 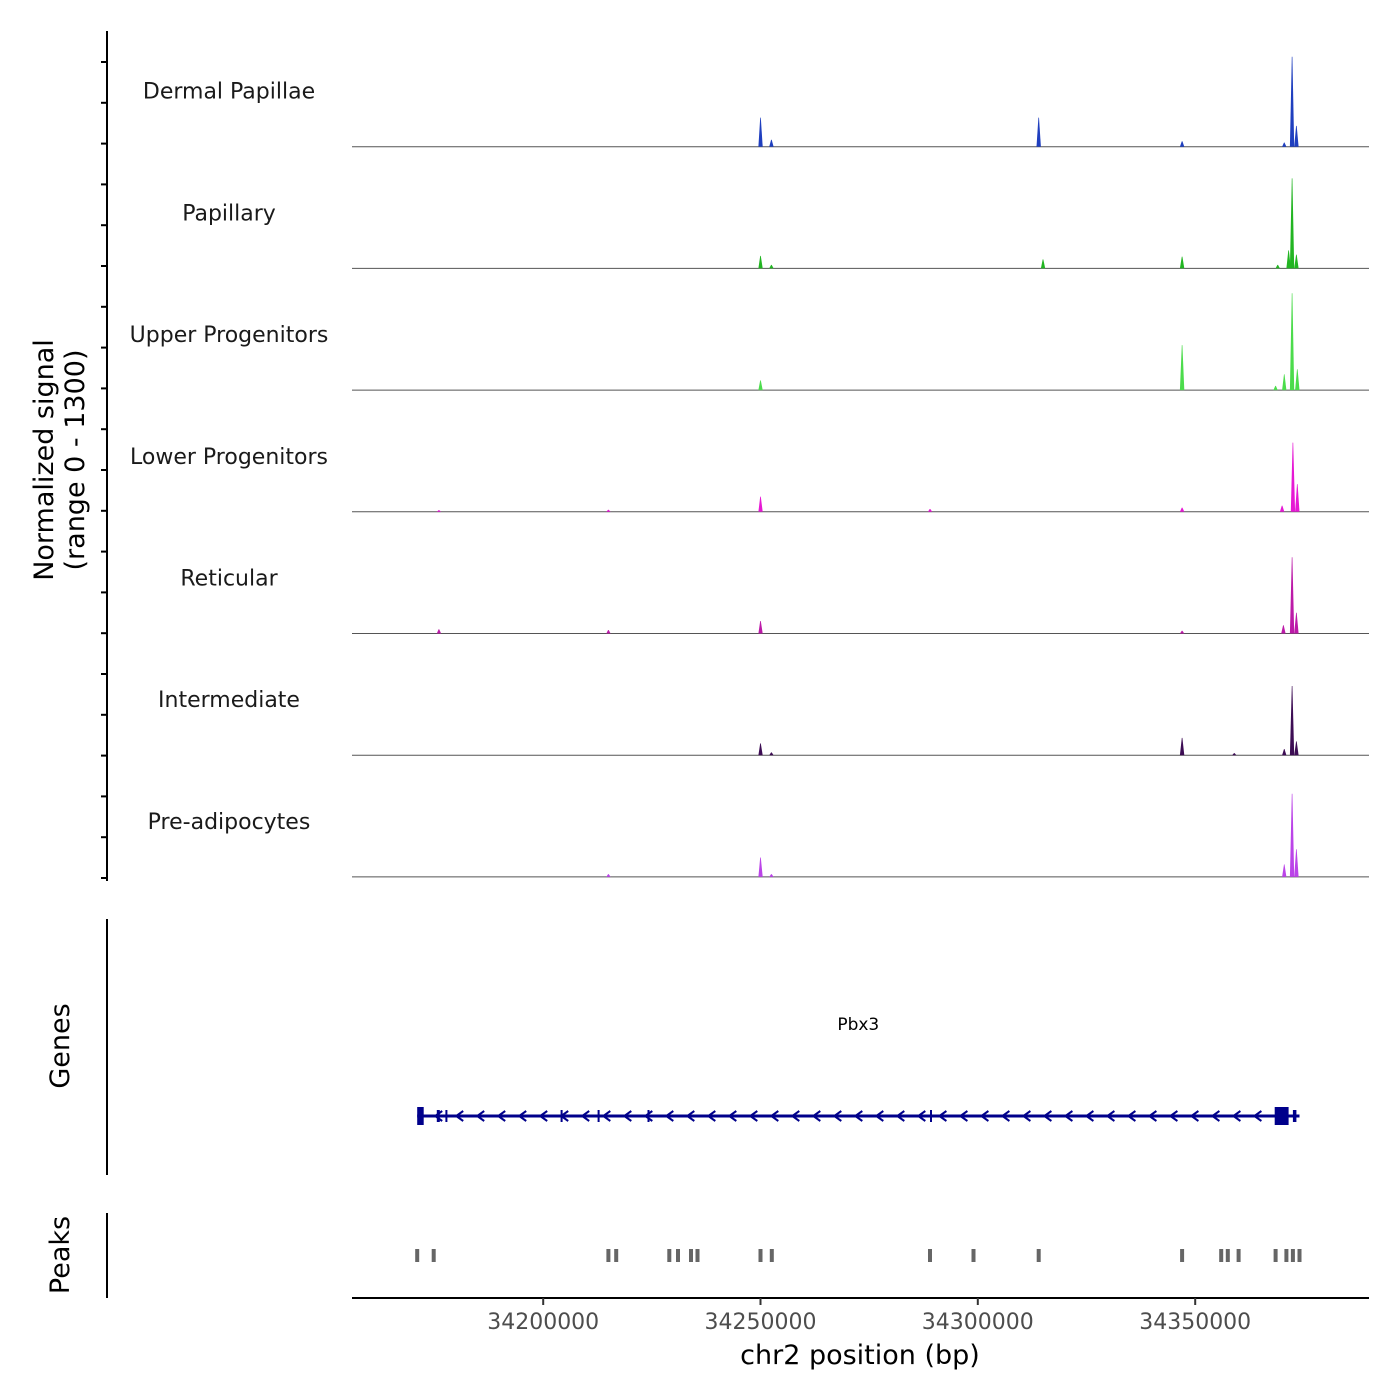 I want to click on track-6: Pre-adipocytes, so click(x=758, y=835).